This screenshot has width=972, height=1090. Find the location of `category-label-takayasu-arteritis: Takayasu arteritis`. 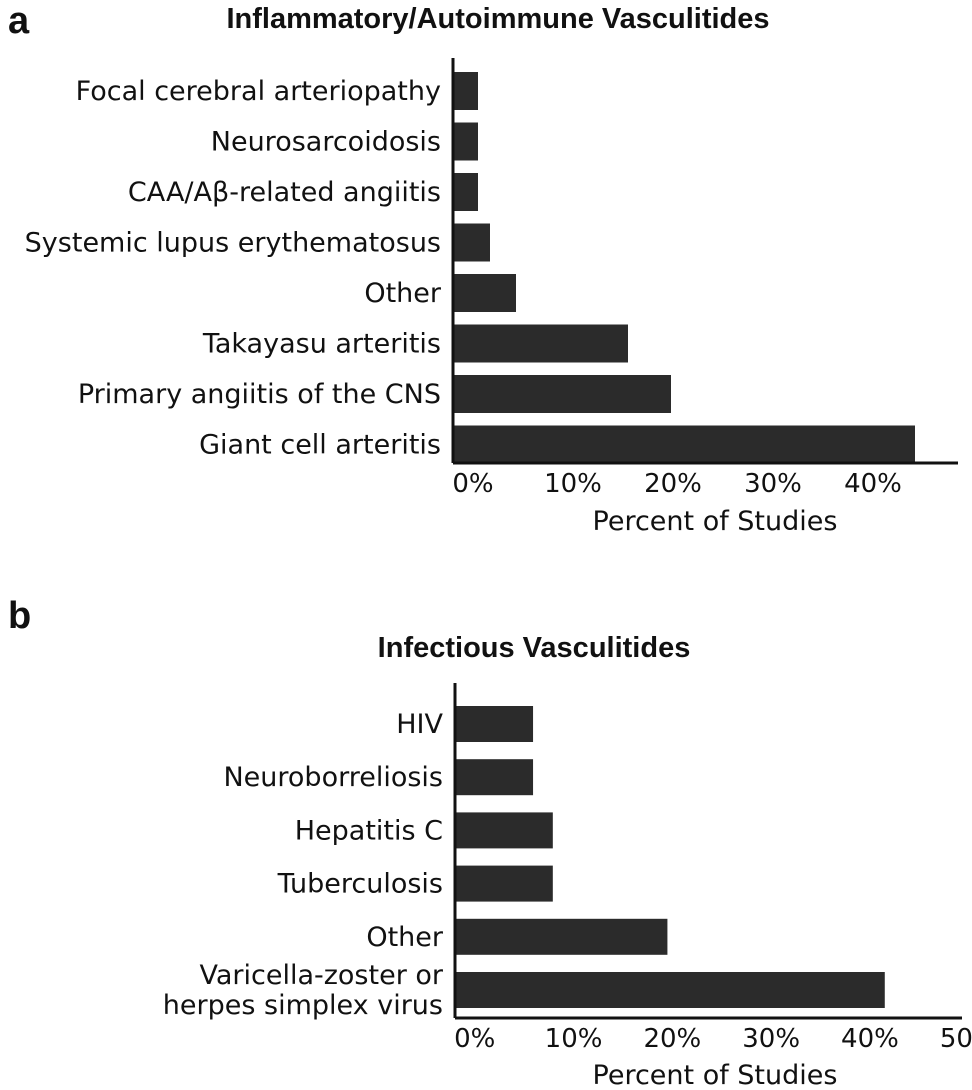

category-label-takayasu-arteritis: Takayasu arteritis is located at coordinates (321, 344).